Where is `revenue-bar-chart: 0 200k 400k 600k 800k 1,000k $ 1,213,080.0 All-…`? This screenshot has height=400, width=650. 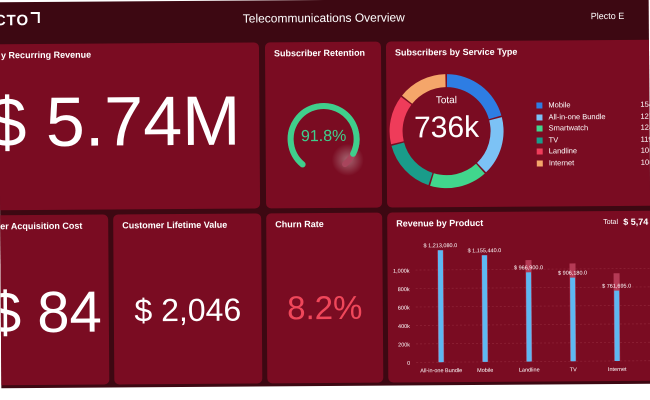 revenue-bar-chart: 0 200k 400k 600k 800k 1,000k $ 1,213,080.0 All-… is located at coordinates (521, 308).